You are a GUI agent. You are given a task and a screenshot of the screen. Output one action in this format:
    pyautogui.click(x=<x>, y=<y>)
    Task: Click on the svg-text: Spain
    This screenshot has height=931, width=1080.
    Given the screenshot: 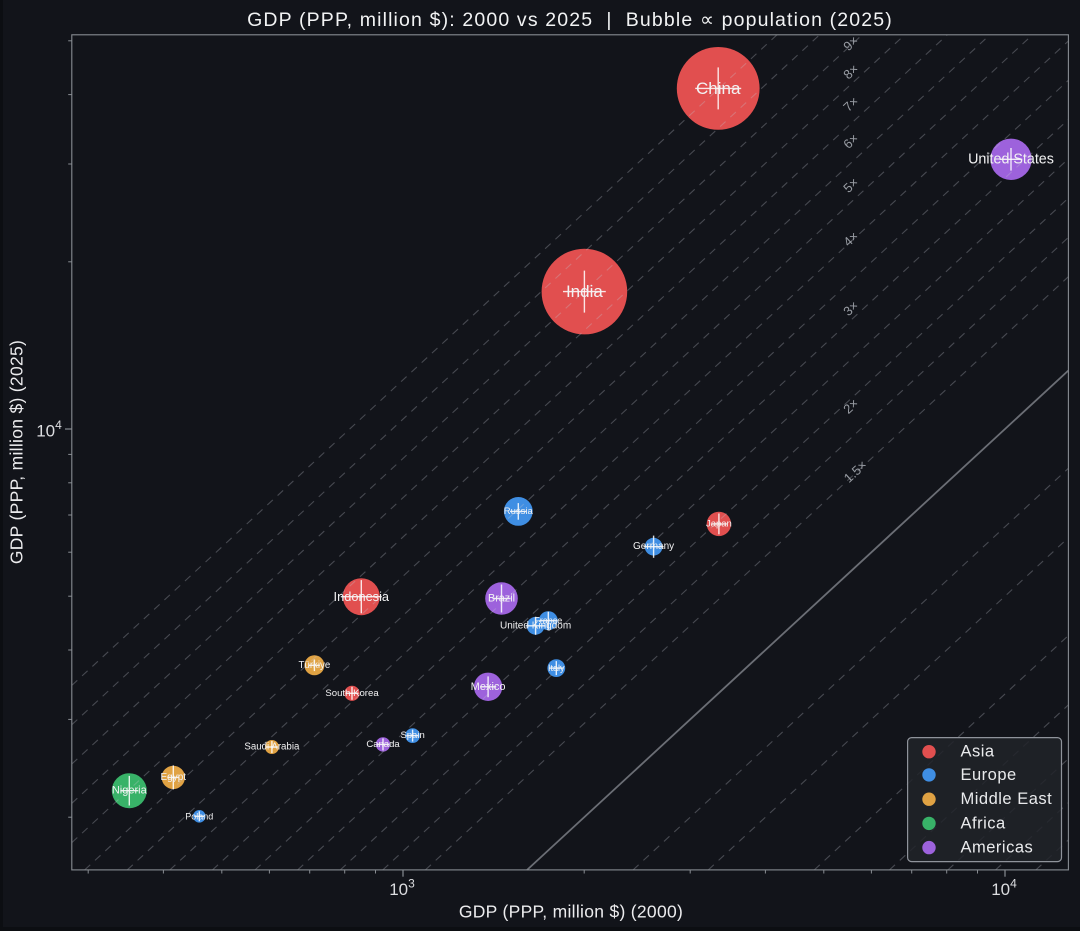 What is the action you would take?
    pyautogui.click(x=412, y=735)
    